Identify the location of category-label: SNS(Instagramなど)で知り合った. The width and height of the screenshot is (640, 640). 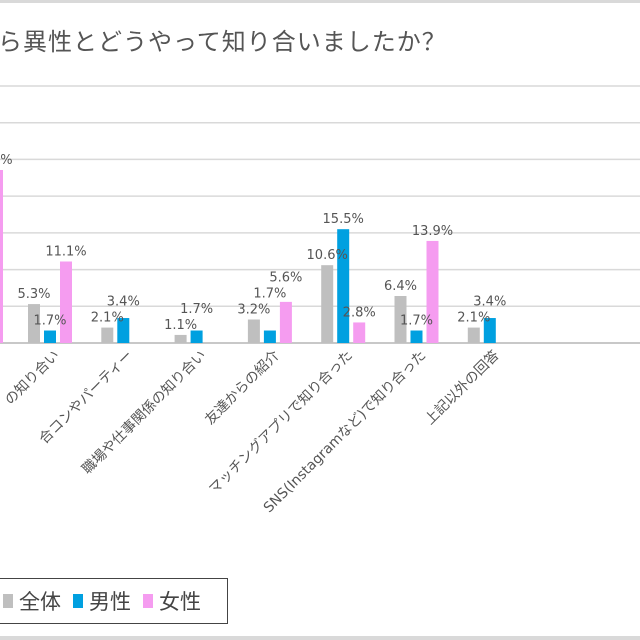
(344, 431).